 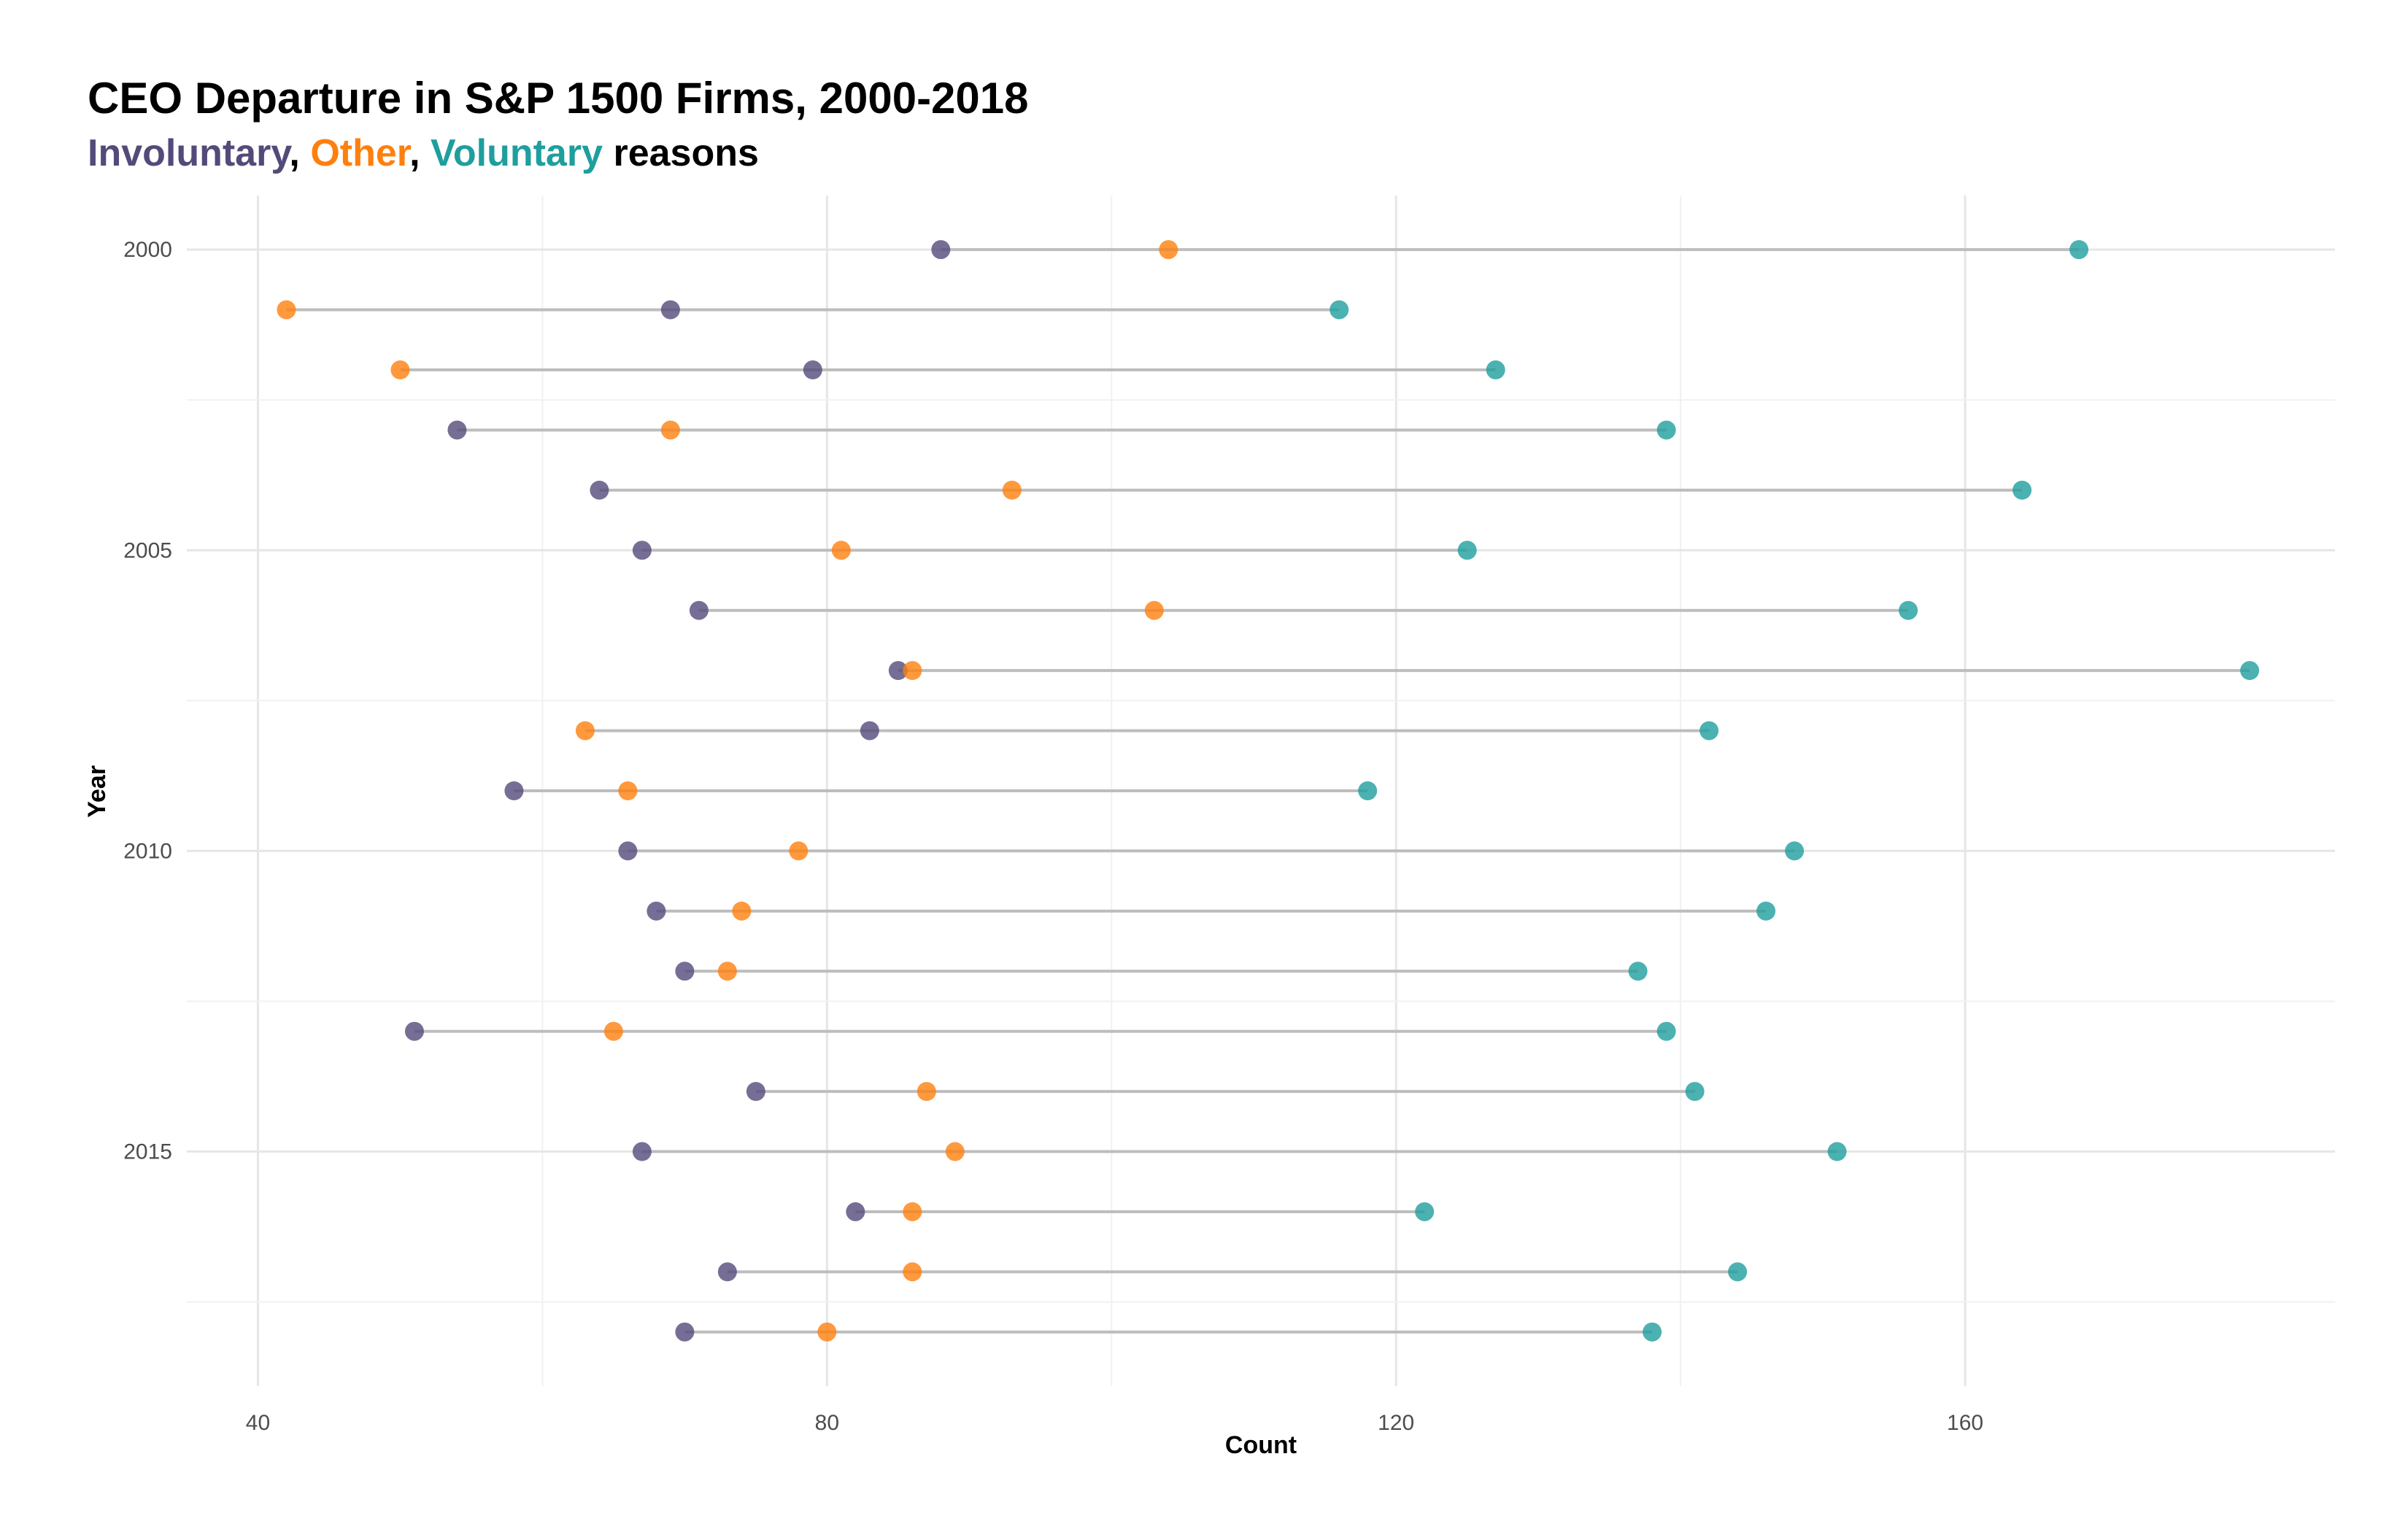 I want to click on subtitle-voluntary: Voluntary, so click(x=517, y=153).